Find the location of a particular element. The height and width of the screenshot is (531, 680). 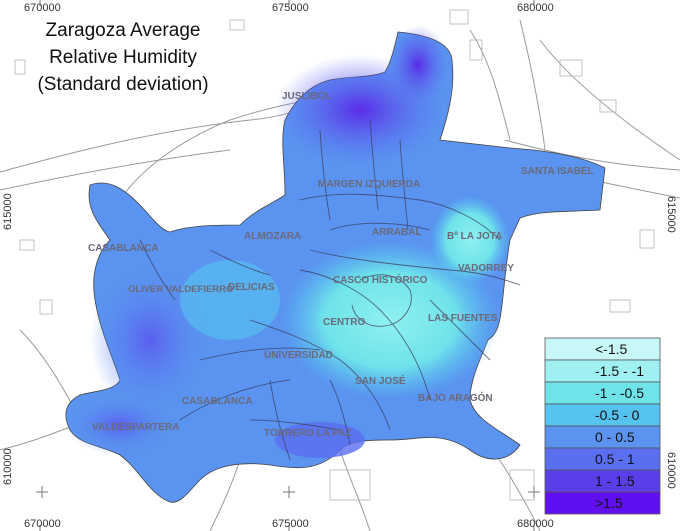

district-bajo-aragon: BAJO ARAGÓN is located at coordinates (455, 397).